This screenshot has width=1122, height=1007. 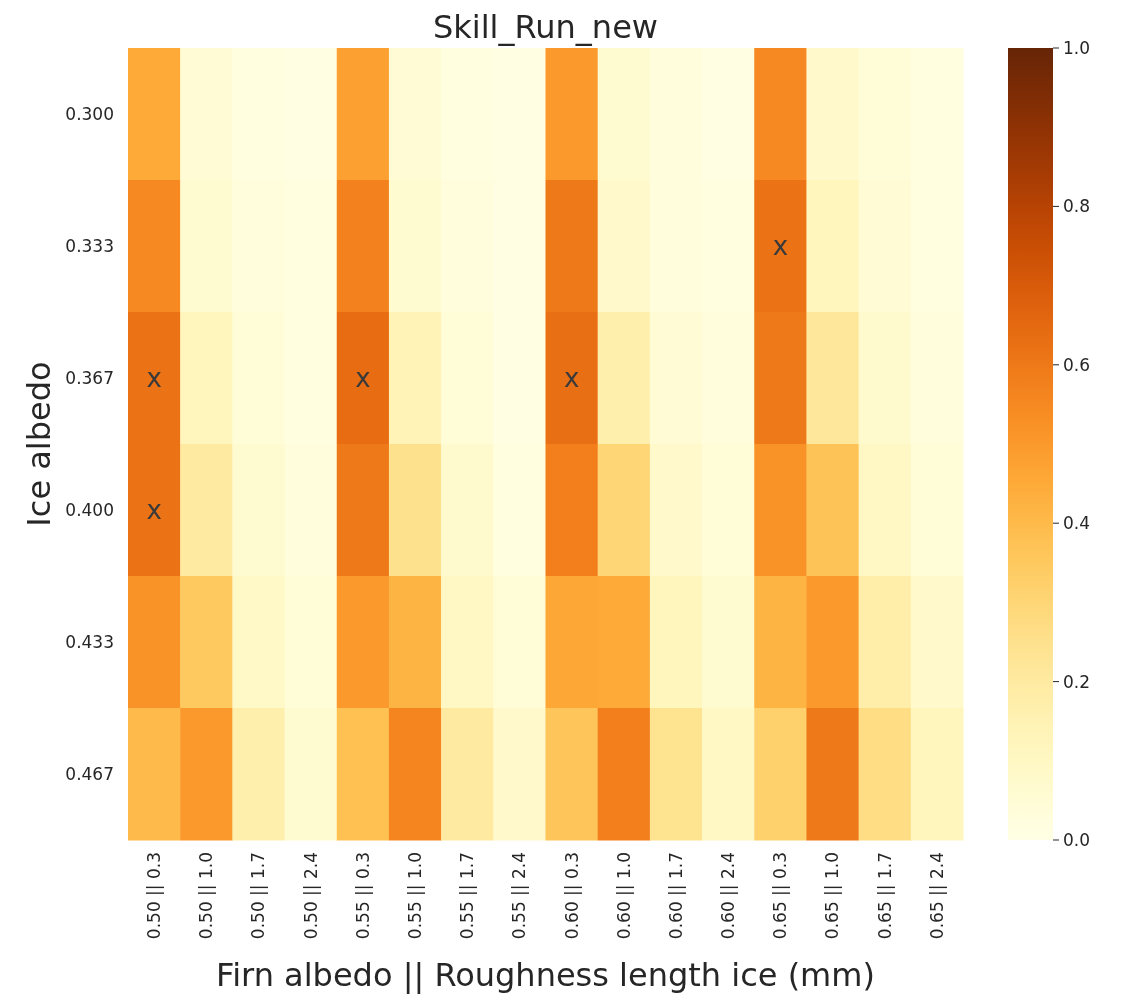 I want to click on y-tick-label: 0.367, so click(x=89, y=377).